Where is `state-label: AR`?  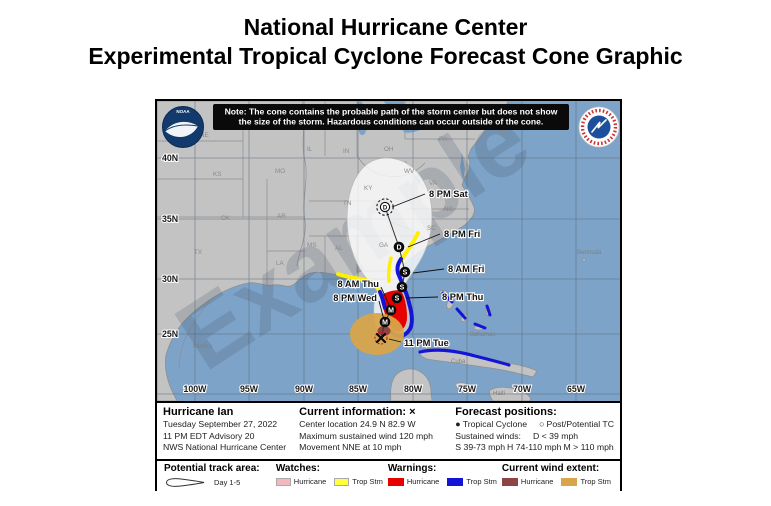
state-label: AR is located at coordinates (281, 216).